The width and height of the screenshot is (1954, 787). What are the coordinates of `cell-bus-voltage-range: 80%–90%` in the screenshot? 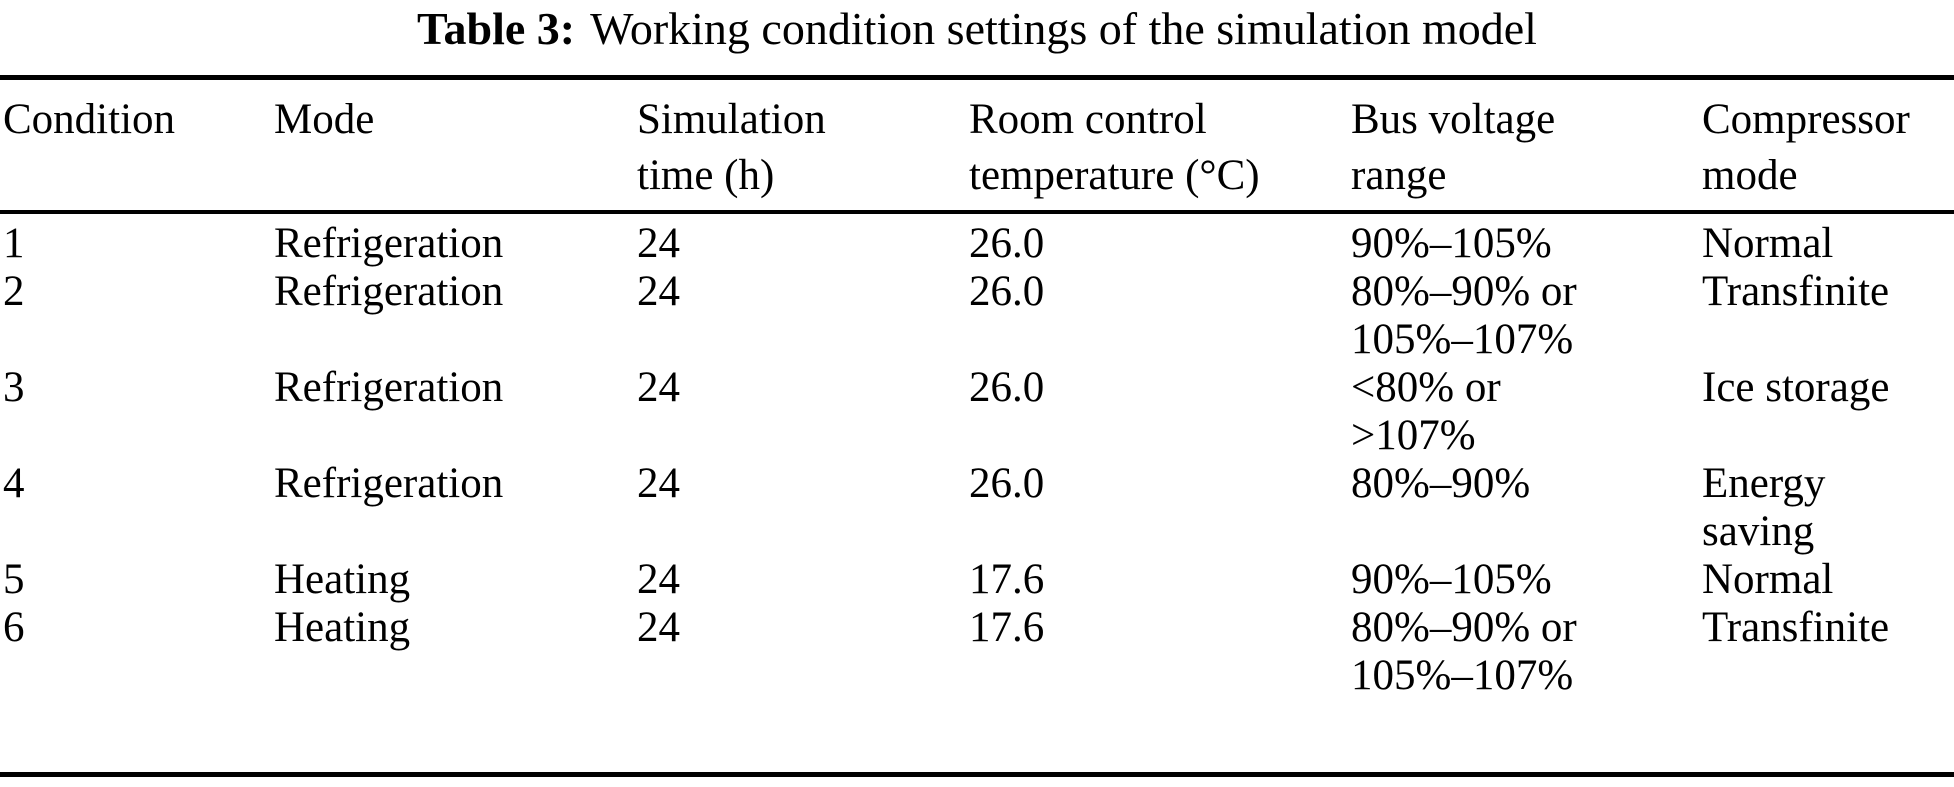 It's located at (1441, 483).